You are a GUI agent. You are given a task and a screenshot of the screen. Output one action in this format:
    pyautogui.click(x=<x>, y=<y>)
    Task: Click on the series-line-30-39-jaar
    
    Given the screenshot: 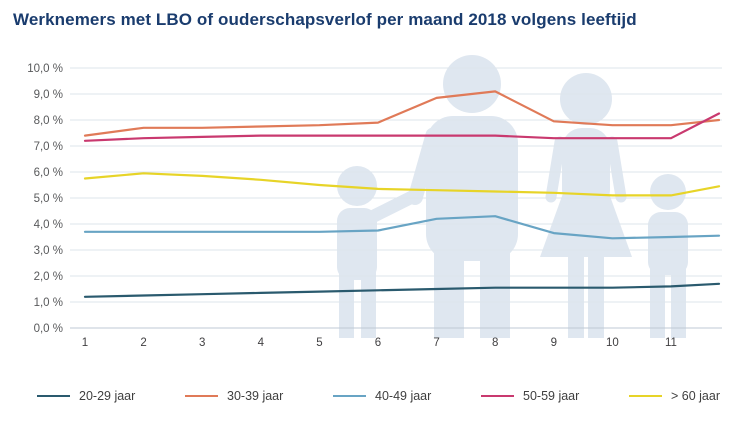 What is the action you would take?
    pyautogui.click(x=402, y=113)
    